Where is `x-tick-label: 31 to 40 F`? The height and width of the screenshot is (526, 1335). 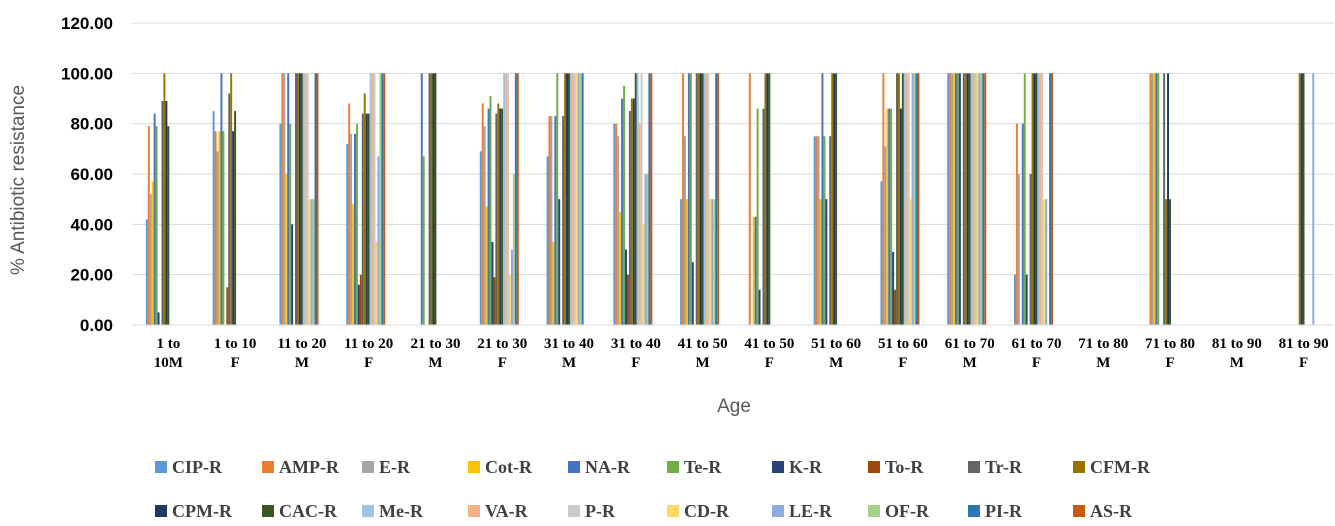
x-tick-label: 31 to 40 F is located at coordinates (636, 353).